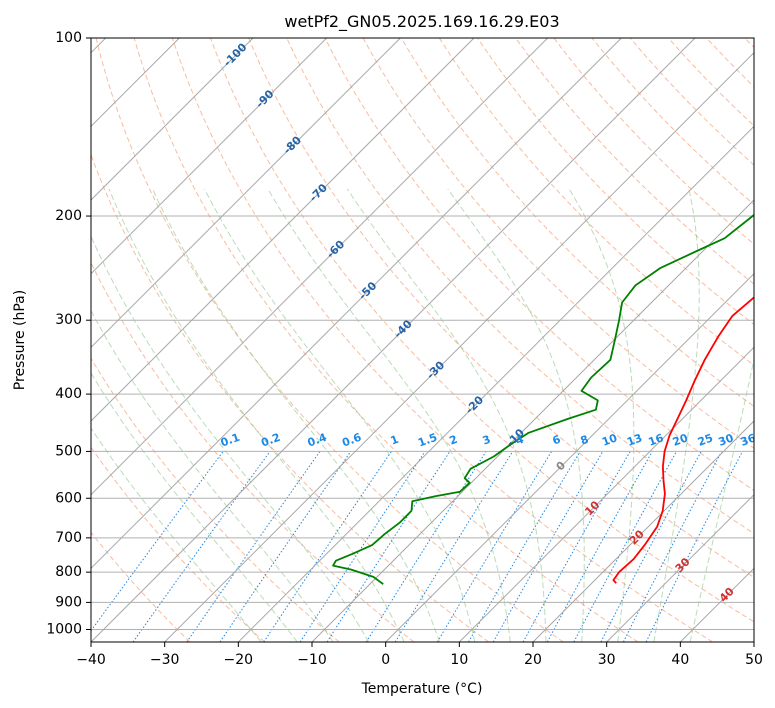 This screenshot has height=708, width=775. What do you see at coordinates (557, 440) in the screenshot?
I see `mixing-ratio-label: 6` at bounding box center [557, 440].